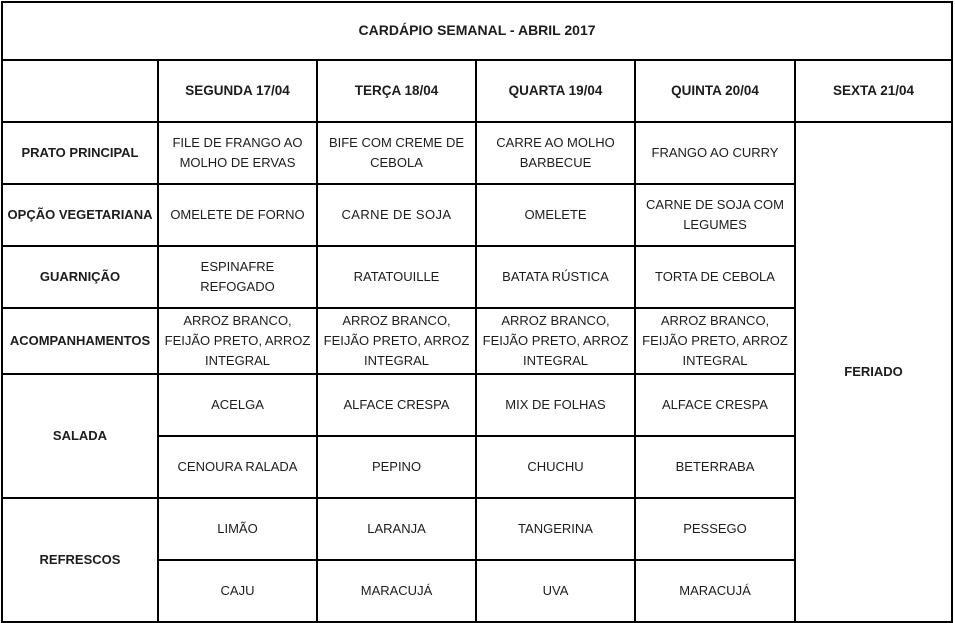 This screenshot has width=955, height=623. What do you see at coordinates (715, 153) in the screenshot?
I see `cell-prato-quinta: FRANGO AO CURRY` at bounding box center [715, 153].